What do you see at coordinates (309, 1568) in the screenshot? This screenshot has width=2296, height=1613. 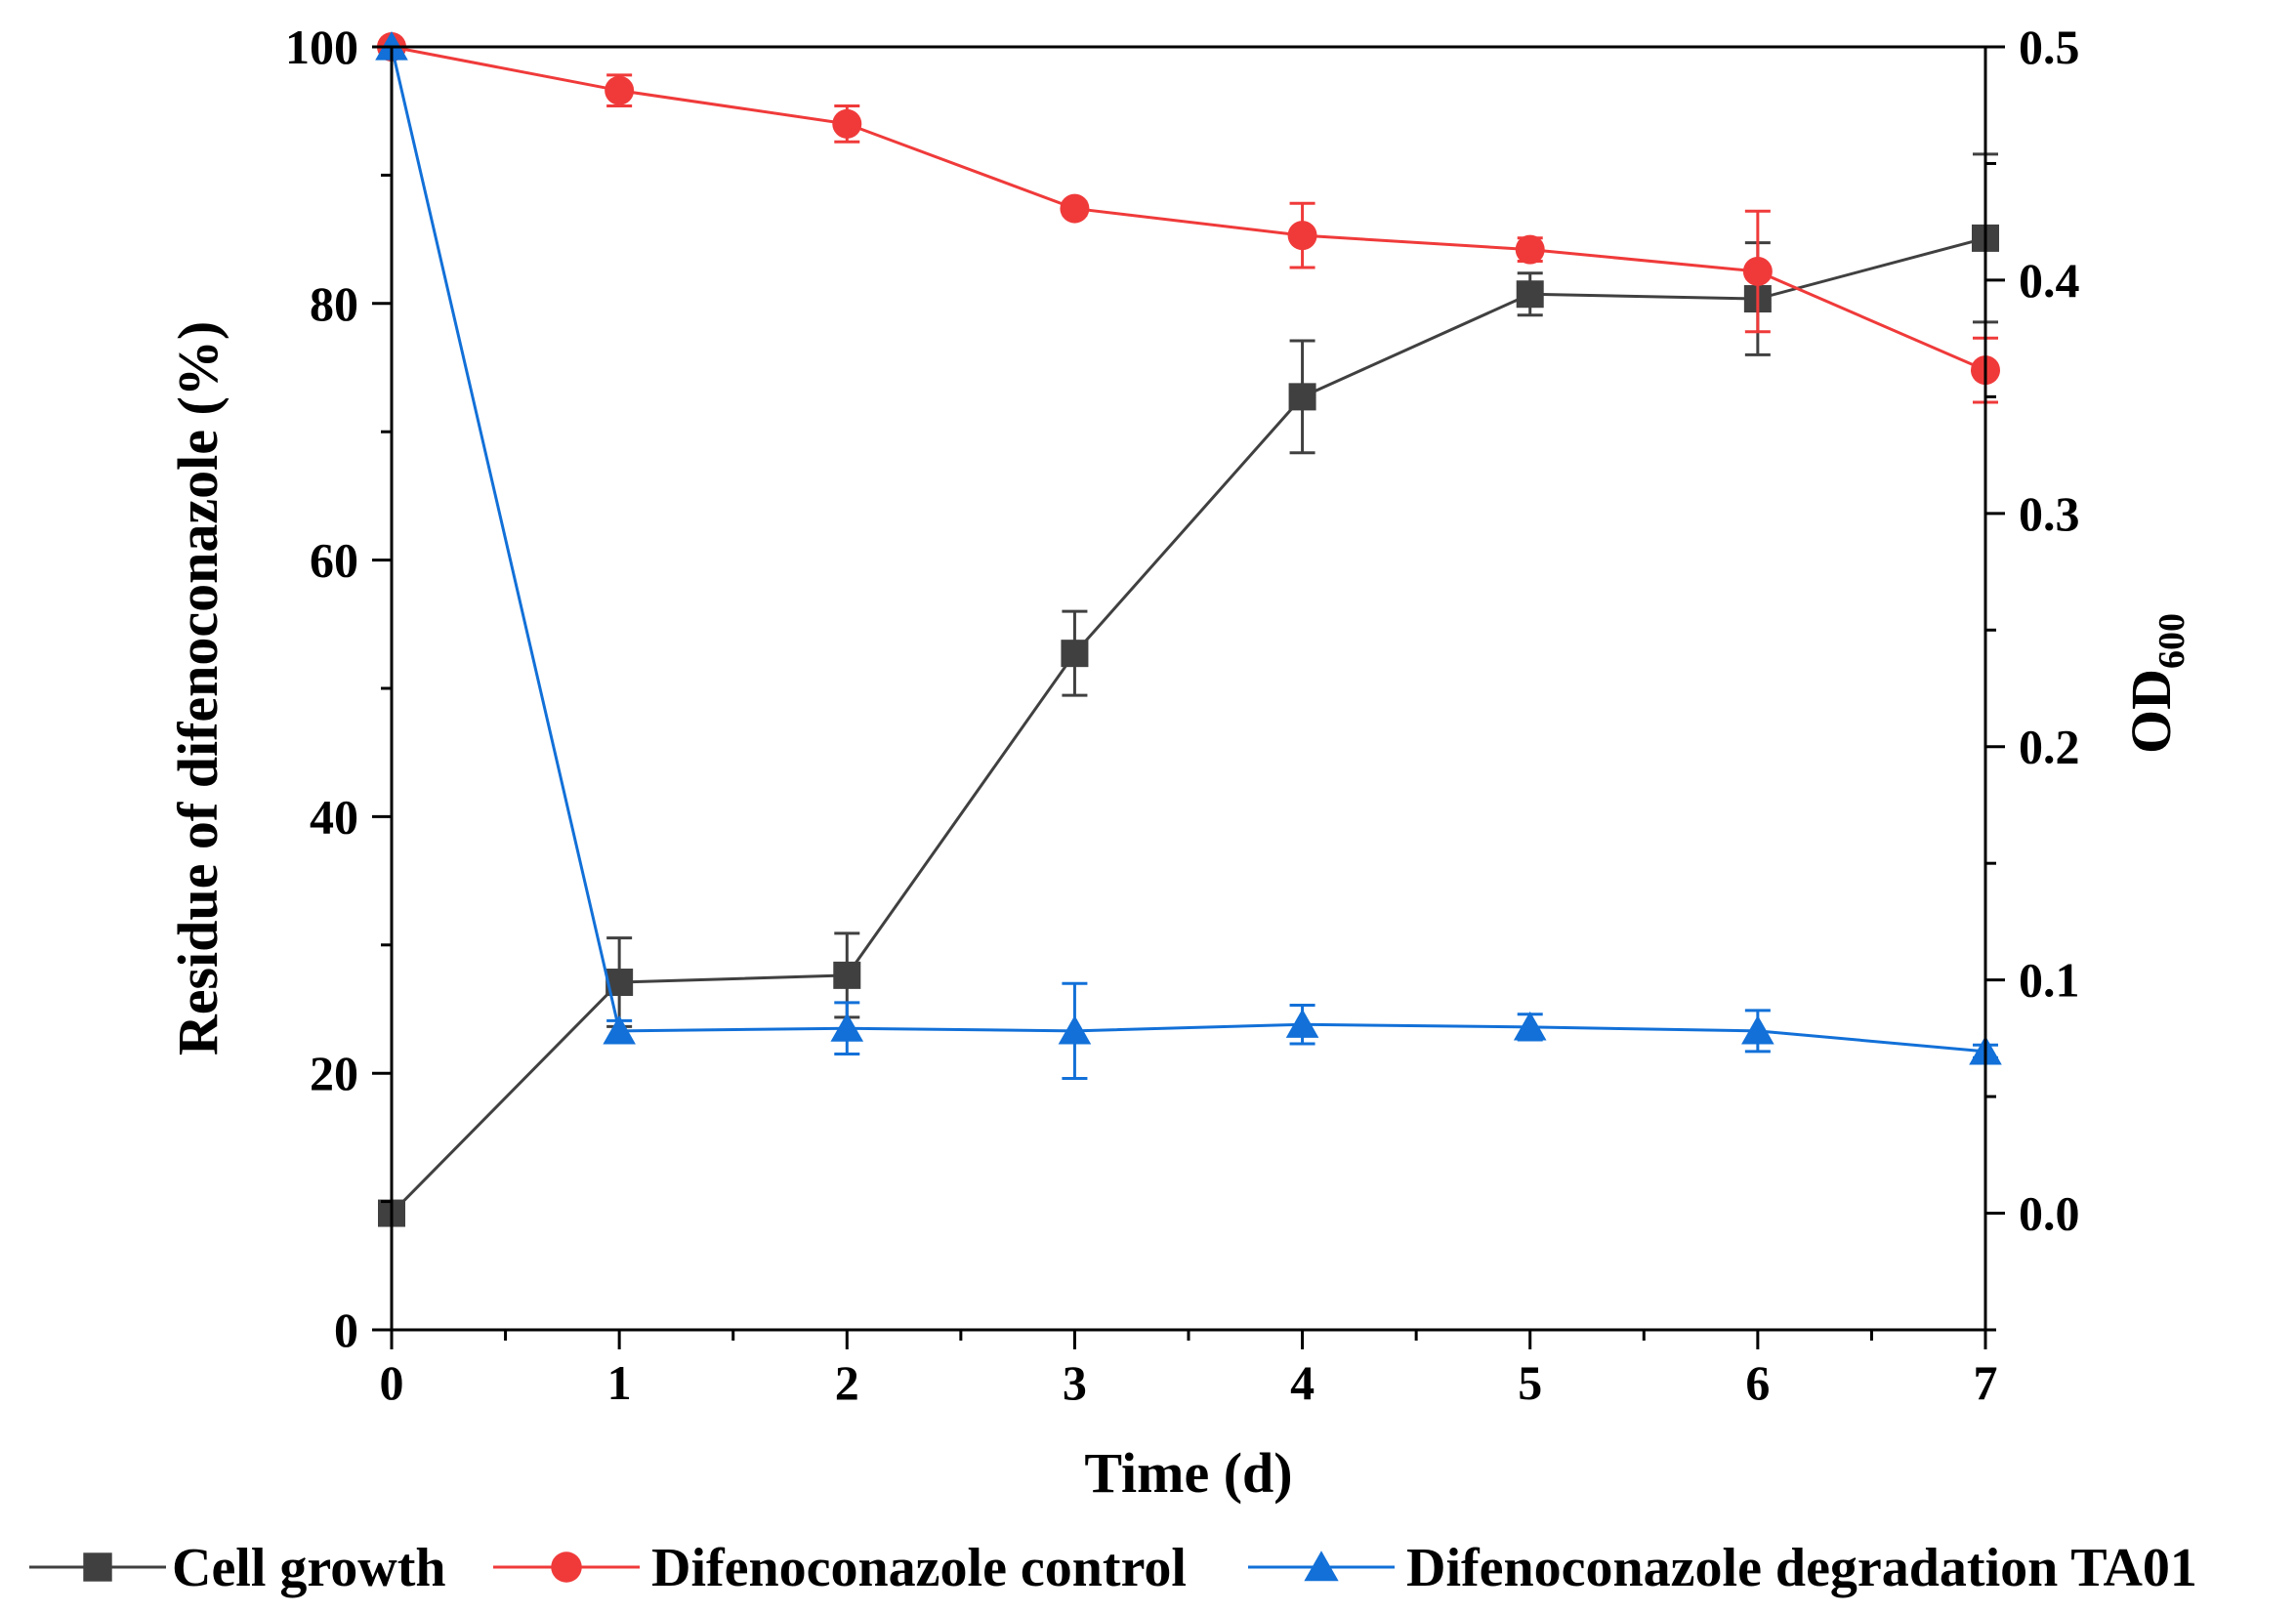 I see `legend-label: Cell growth` at bounding box center [309, 1568].